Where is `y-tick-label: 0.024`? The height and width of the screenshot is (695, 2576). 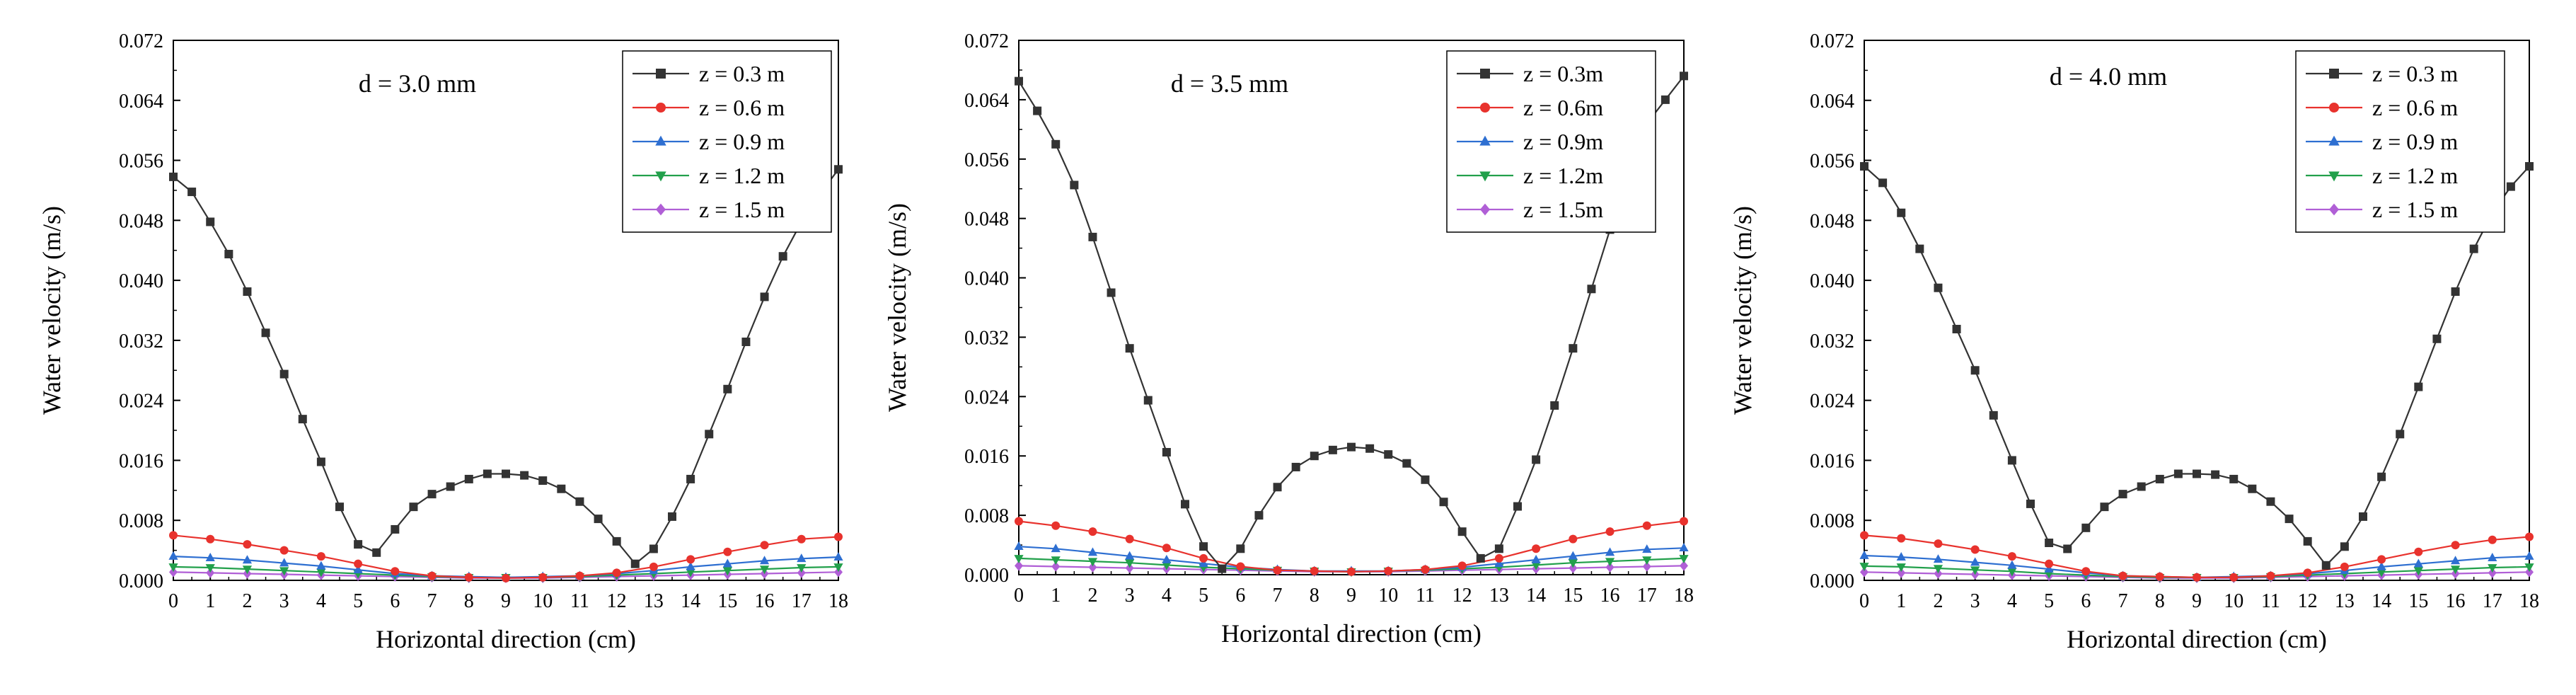
y-tick-label: 0.024 is located at coordinates (141, 402).